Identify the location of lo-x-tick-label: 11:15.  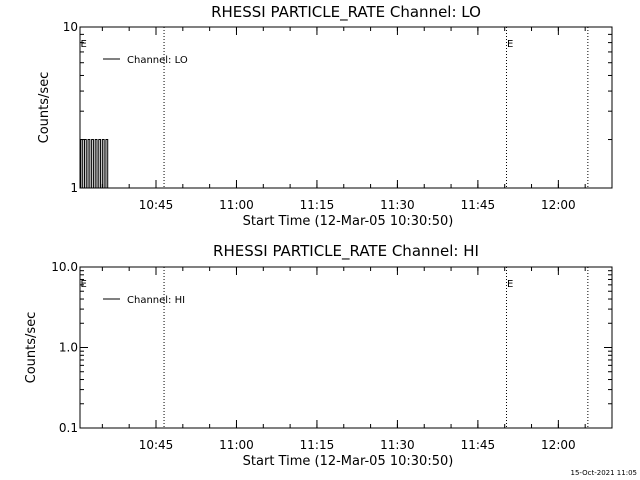
(317, 205).